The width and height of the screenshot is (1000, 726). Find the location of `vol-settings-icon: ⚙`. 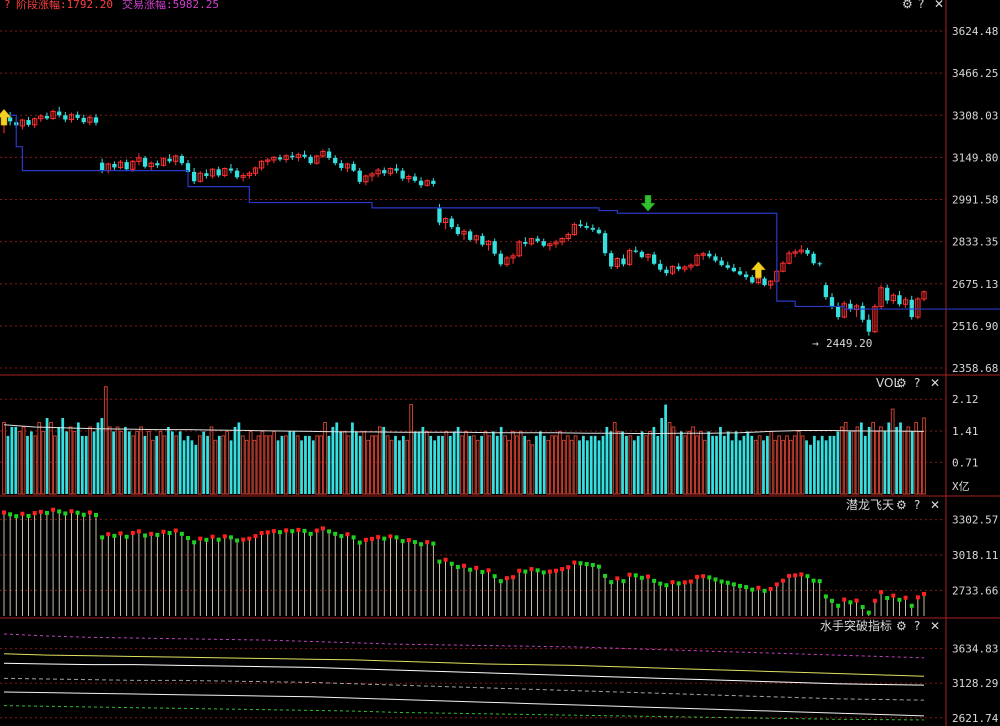

vol-settings-icon: ⚙ is located at coordinates (901, 383).